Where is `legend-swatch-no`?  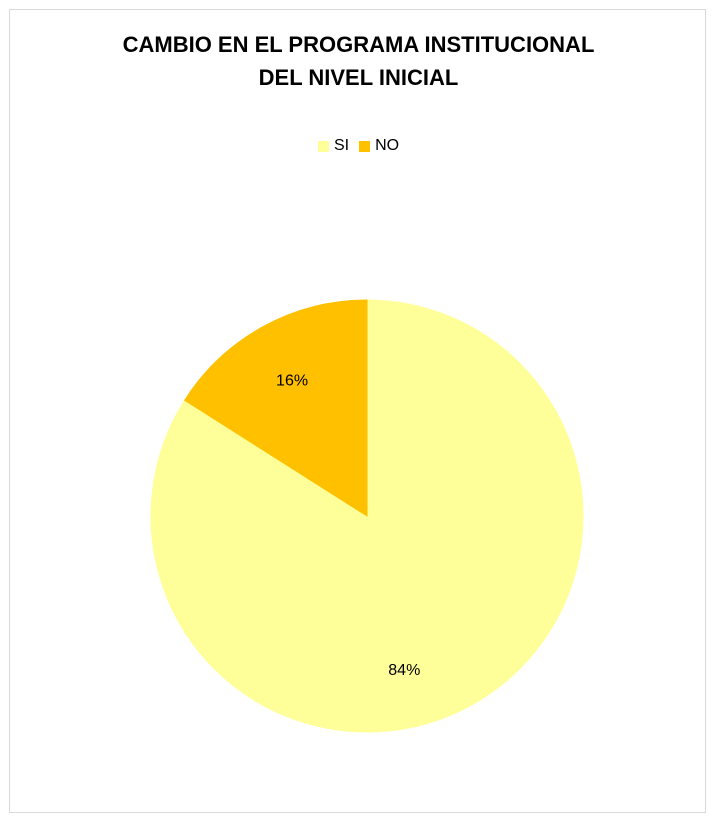 legend-swatch-no is located at coordinates (365, 146).